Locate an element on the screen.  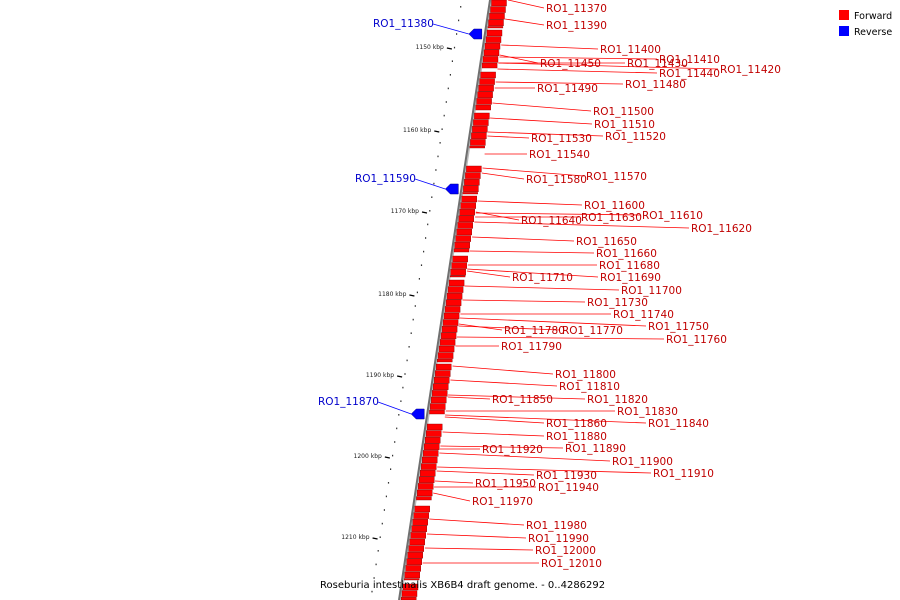
forward-gene-label: RO1_11420 is located at coordinates (750, 70).